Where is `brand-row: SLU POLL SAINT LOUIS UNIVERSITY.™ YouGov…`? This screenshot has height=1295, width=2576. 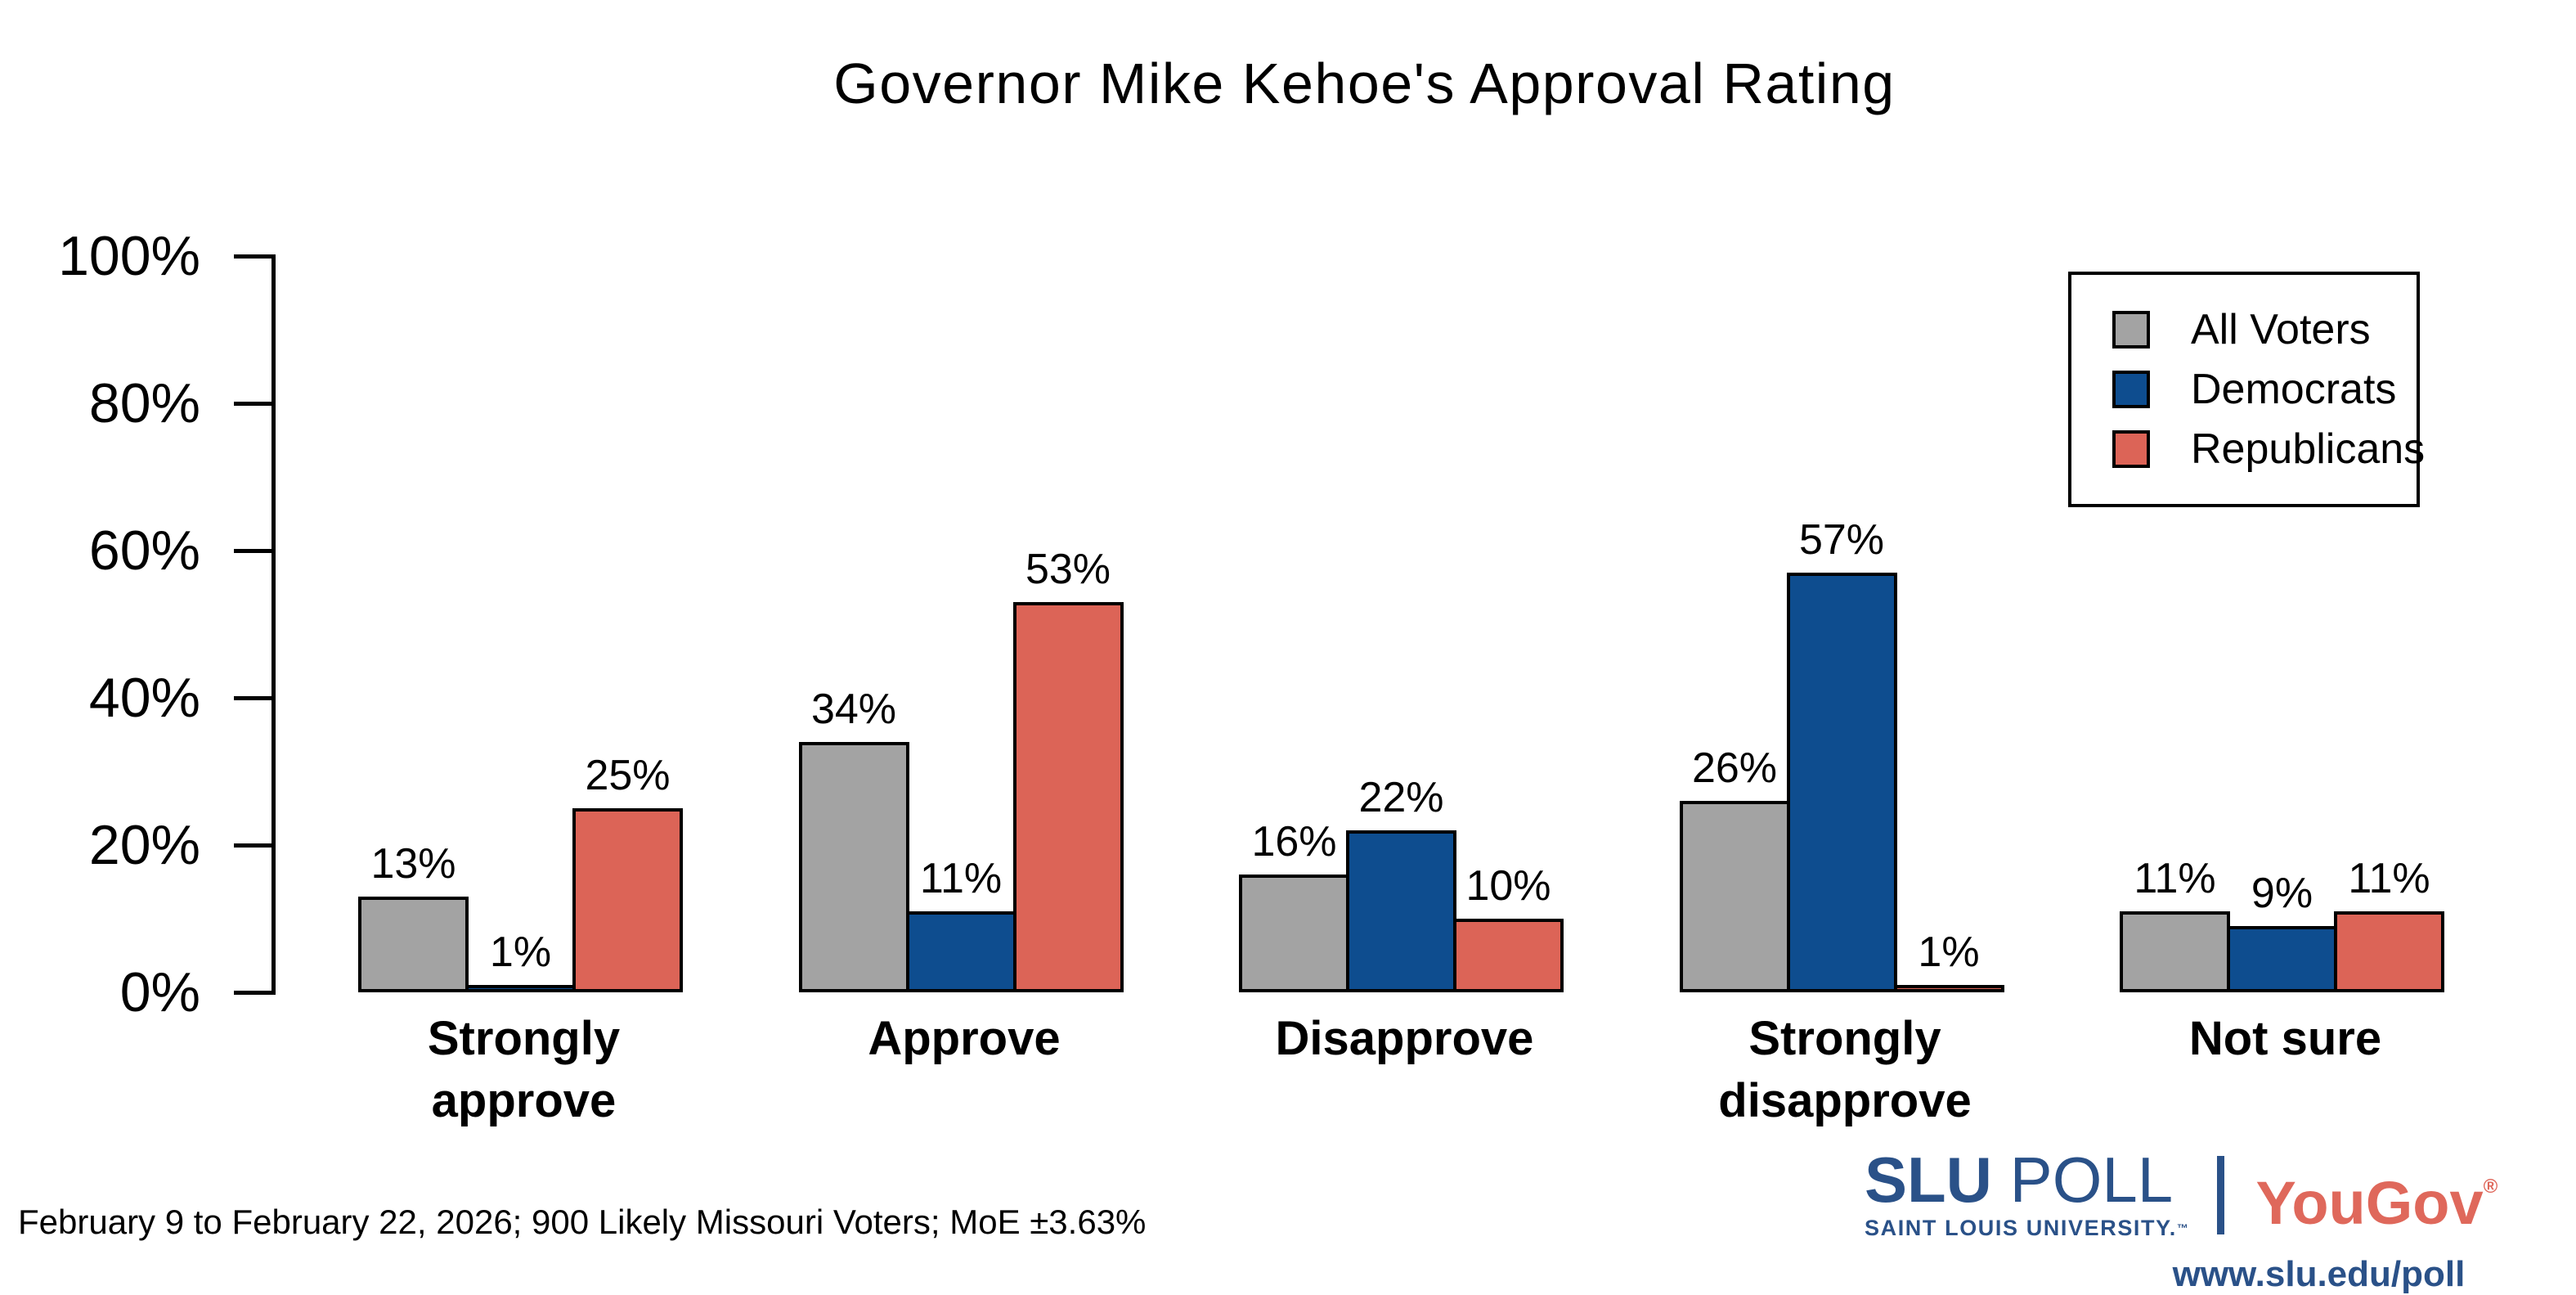 brand-row: SLU POLL SAINT LOUIS UNIVERSITY.™ YouGov… is located at coordinates (2181, 1194).